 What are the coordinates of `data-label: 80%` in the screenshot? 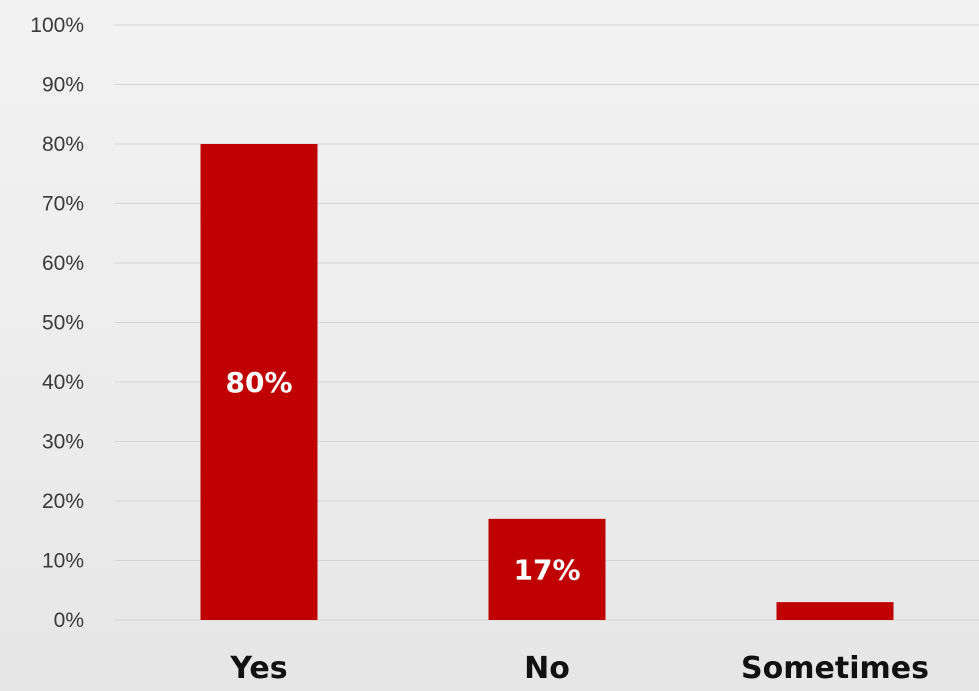 It's located at (258, 382).